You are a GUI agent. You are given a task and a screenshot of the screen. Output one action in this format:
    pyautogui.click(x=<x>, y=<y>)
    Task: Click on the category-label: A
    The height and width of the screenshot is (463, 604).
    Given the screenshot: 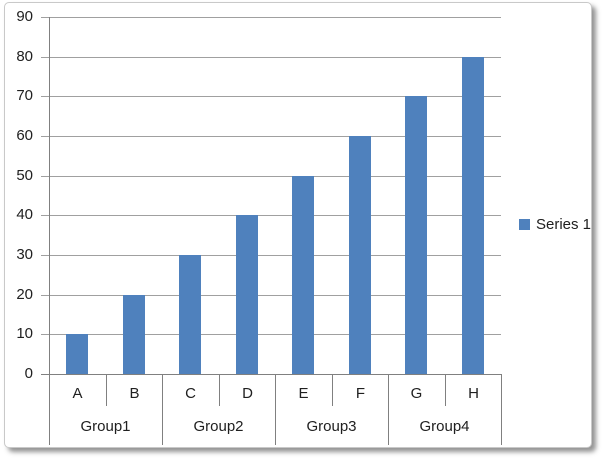 What is the action you would take?
    pyautogui.click(x=77, y=393)
    